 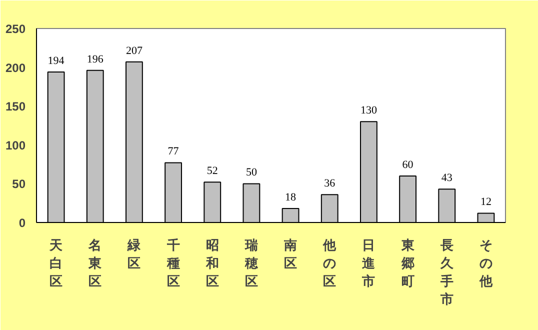 What do you see at coordinates (447, 178) in the screenshot?
I see `data-label: 43` at bounding box center [447, 178].